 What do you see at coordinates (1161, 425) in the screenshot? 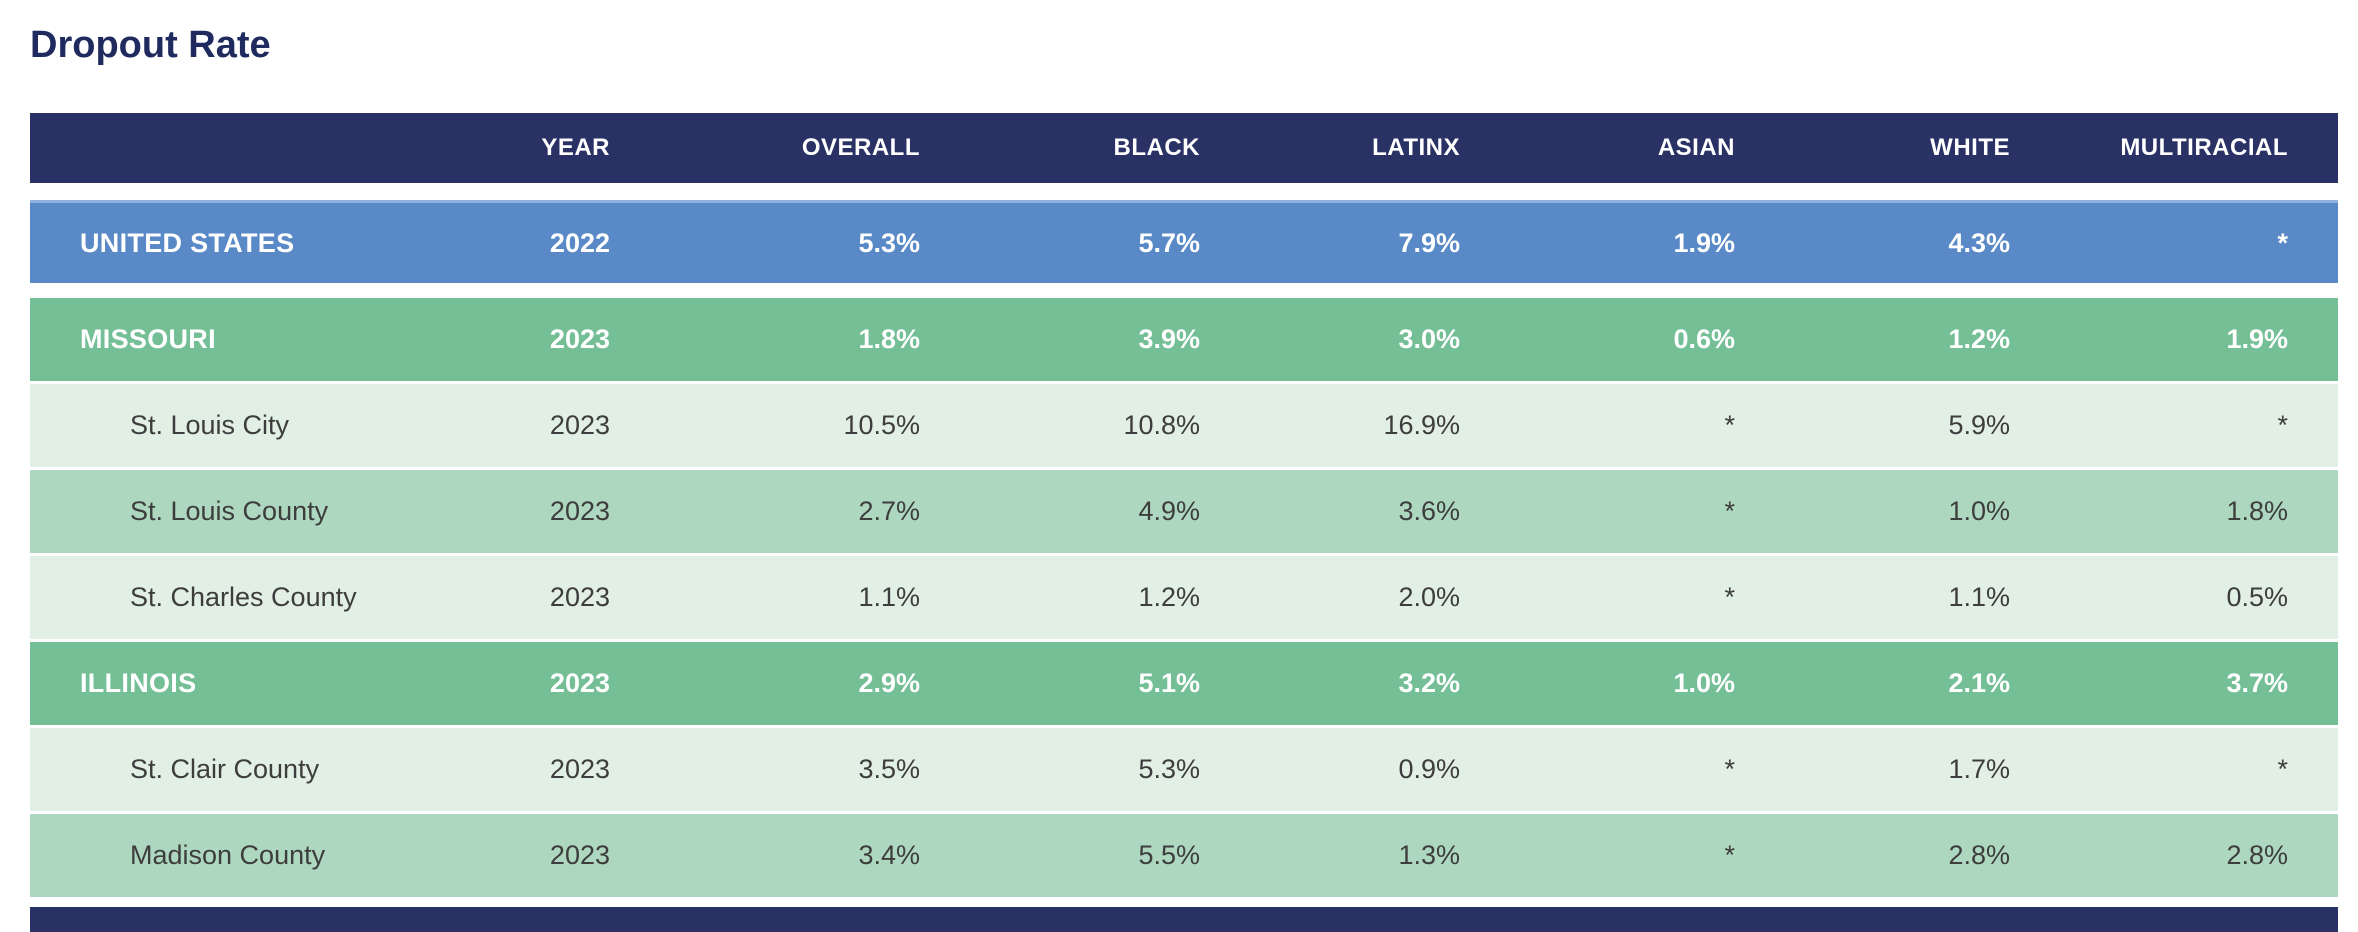
I see `black-cell: 10.8%` at bounding box center [1161, 425].